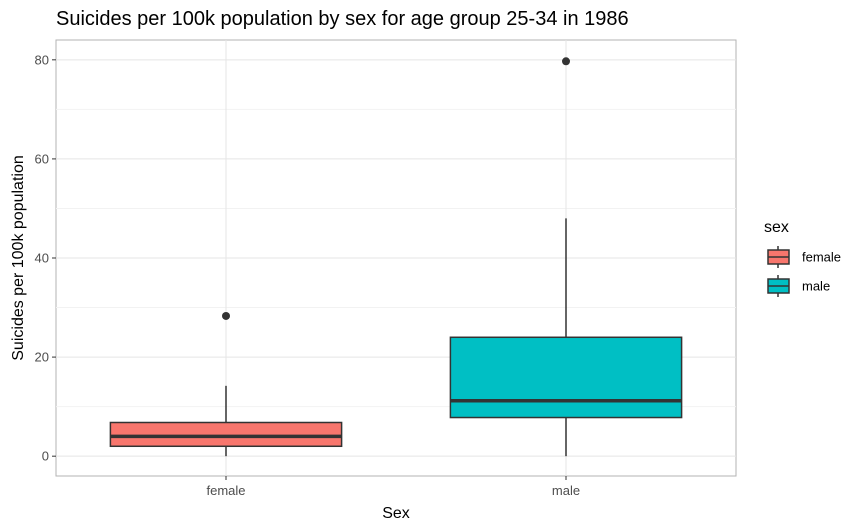 This screenshot has width=863, height=531. I want to click on legend-label: female, so click(821, 257).